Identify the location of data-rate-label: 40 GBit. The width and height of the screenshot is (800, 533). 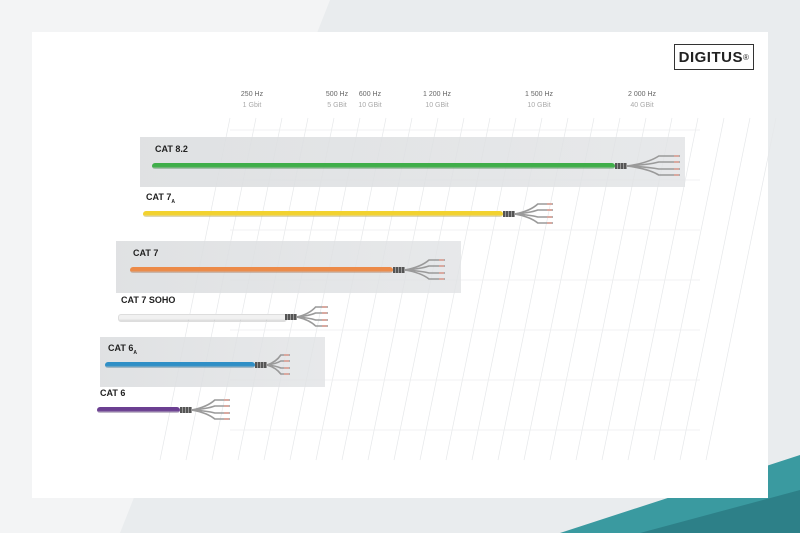
(642, 105).